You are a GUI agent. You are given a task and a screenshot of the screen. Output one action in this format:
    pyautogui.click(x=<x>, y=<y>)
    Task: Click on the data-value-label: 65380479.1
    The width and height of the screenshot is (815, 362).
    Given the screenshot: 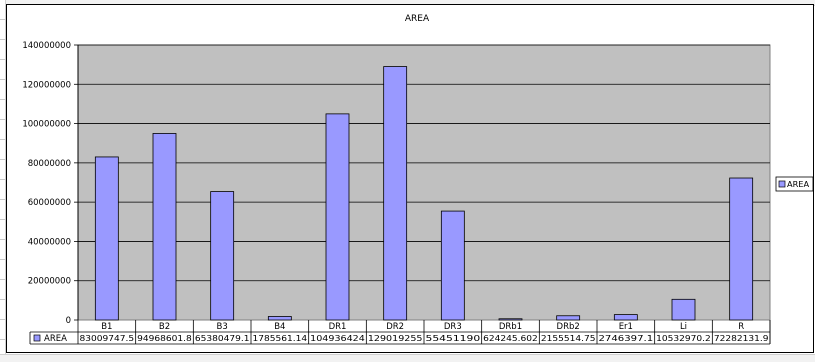 What is the action you would take?
    pyautogui.click(x=222, y=338)
    